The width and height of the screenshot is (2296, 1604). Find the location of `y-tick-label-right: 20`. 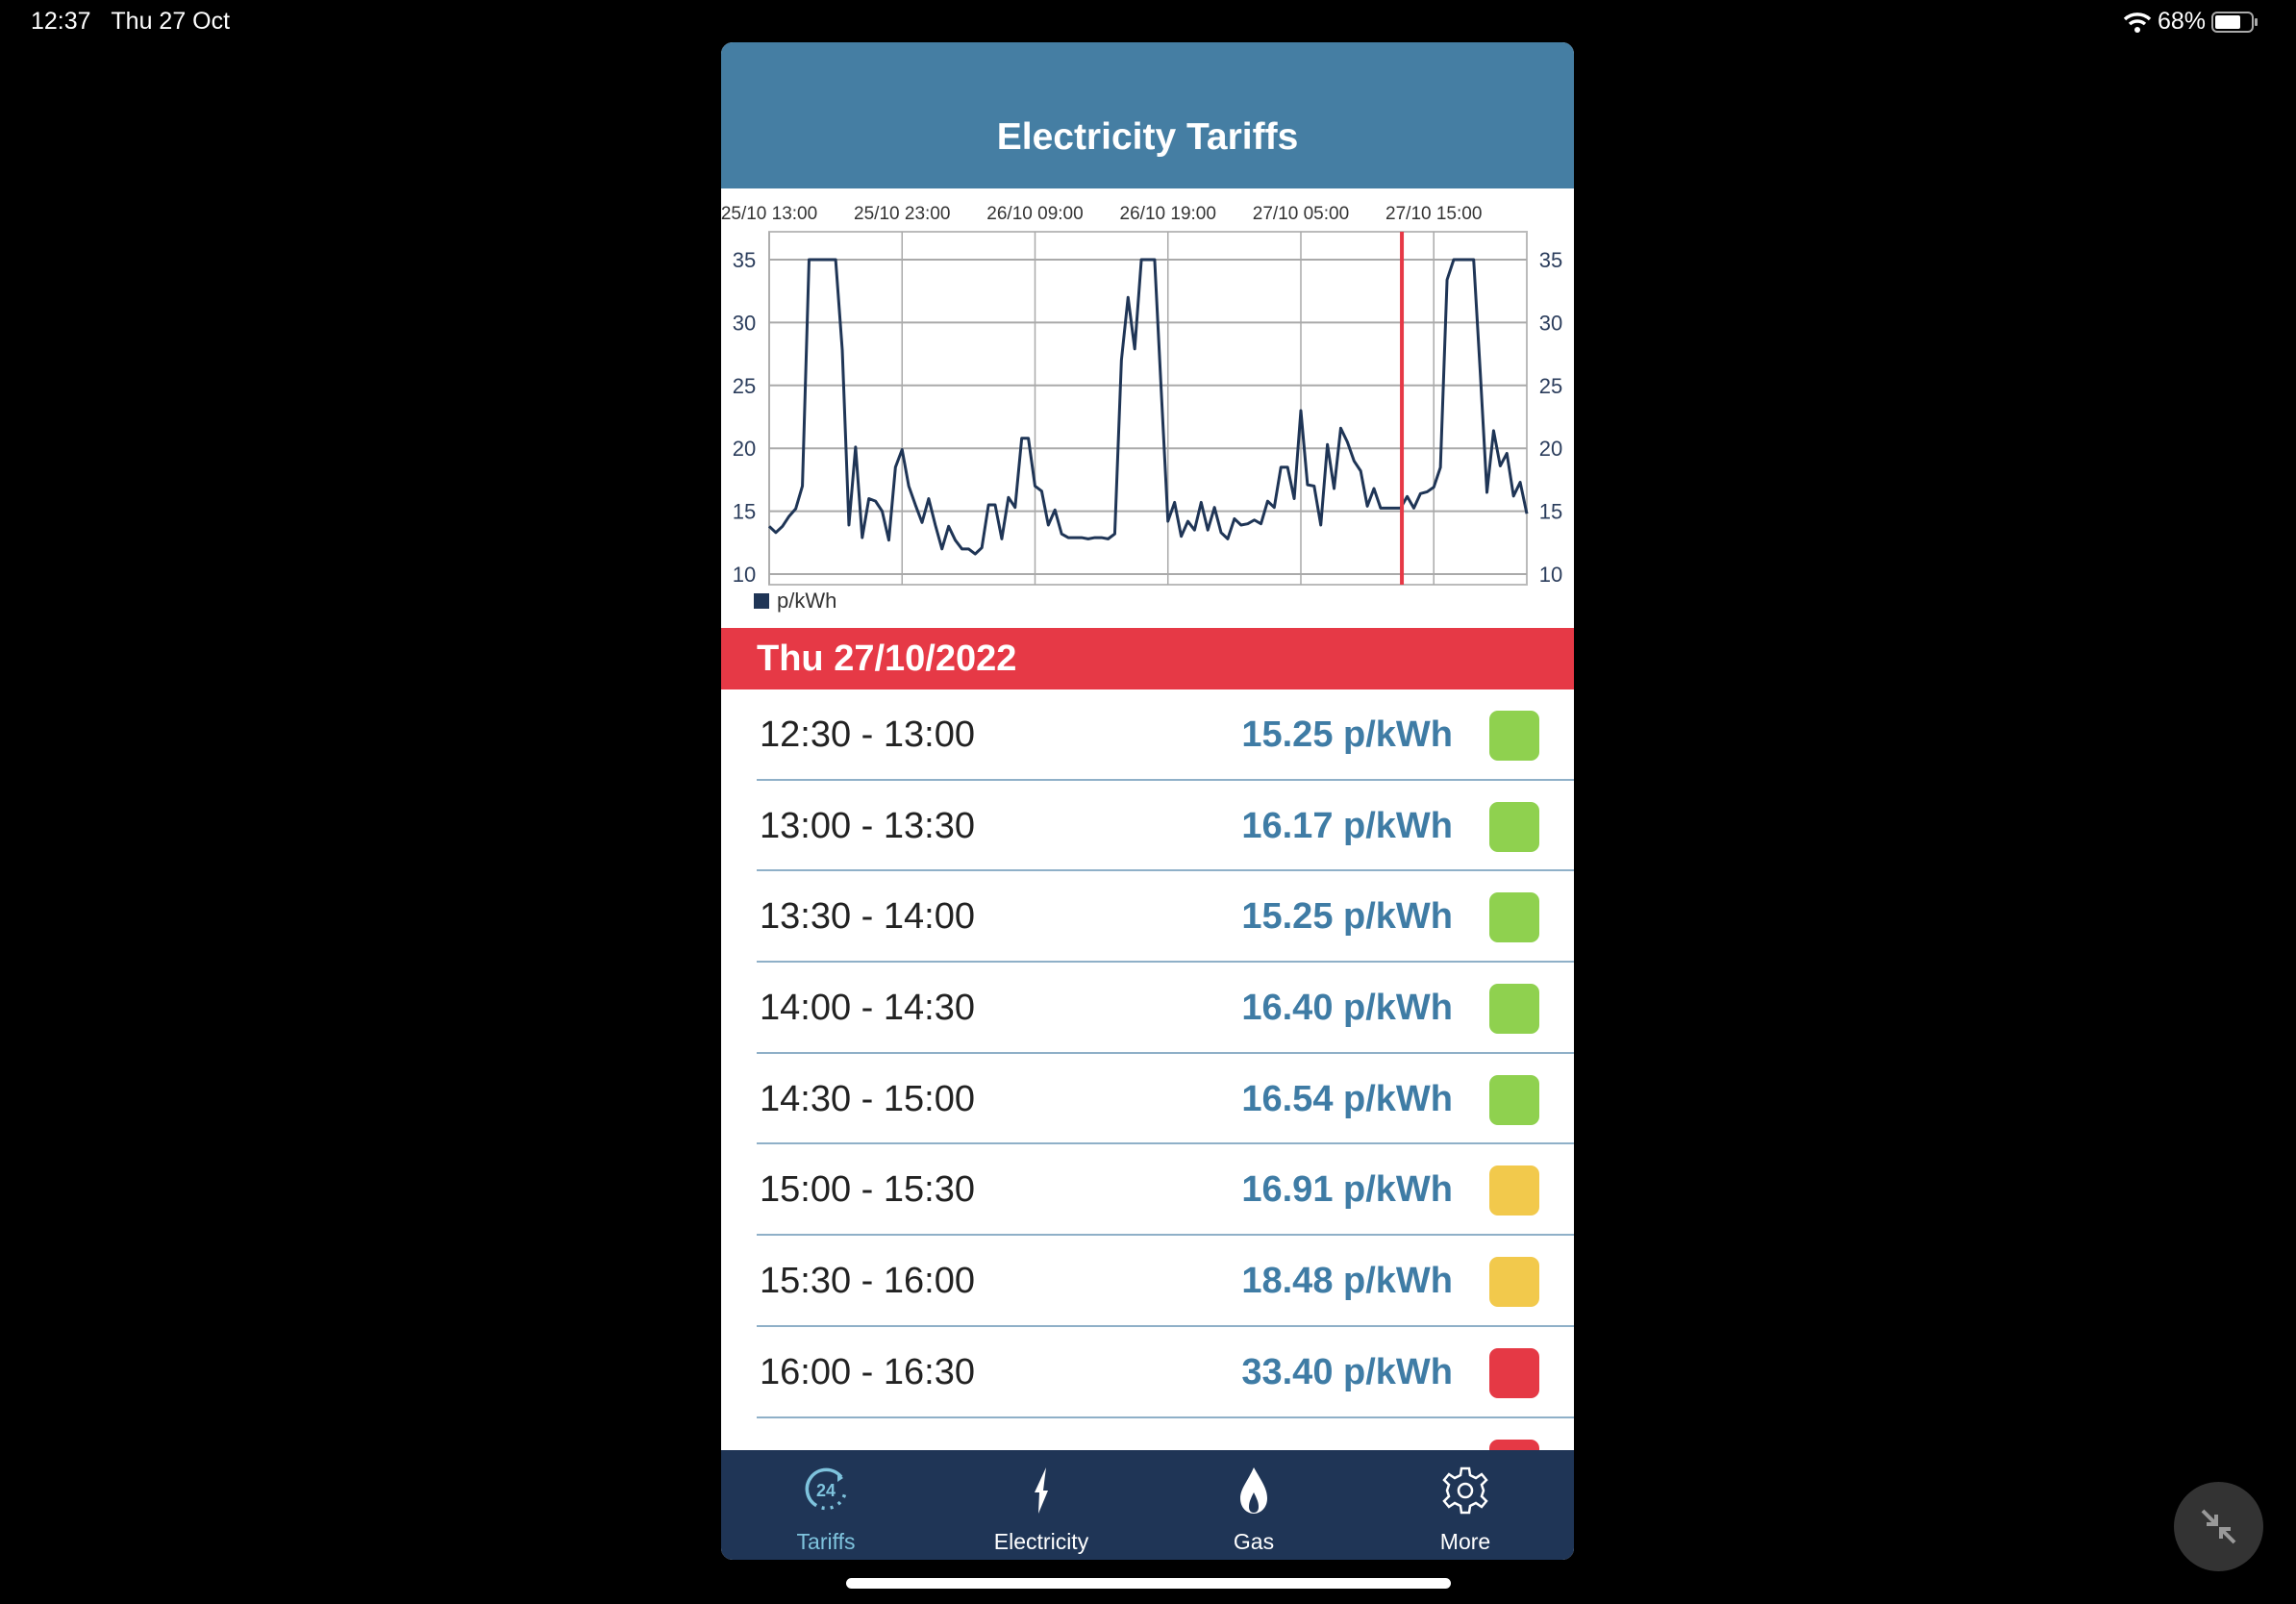

y-tick-label-right: 20 is located at coordinates (1550, 449).